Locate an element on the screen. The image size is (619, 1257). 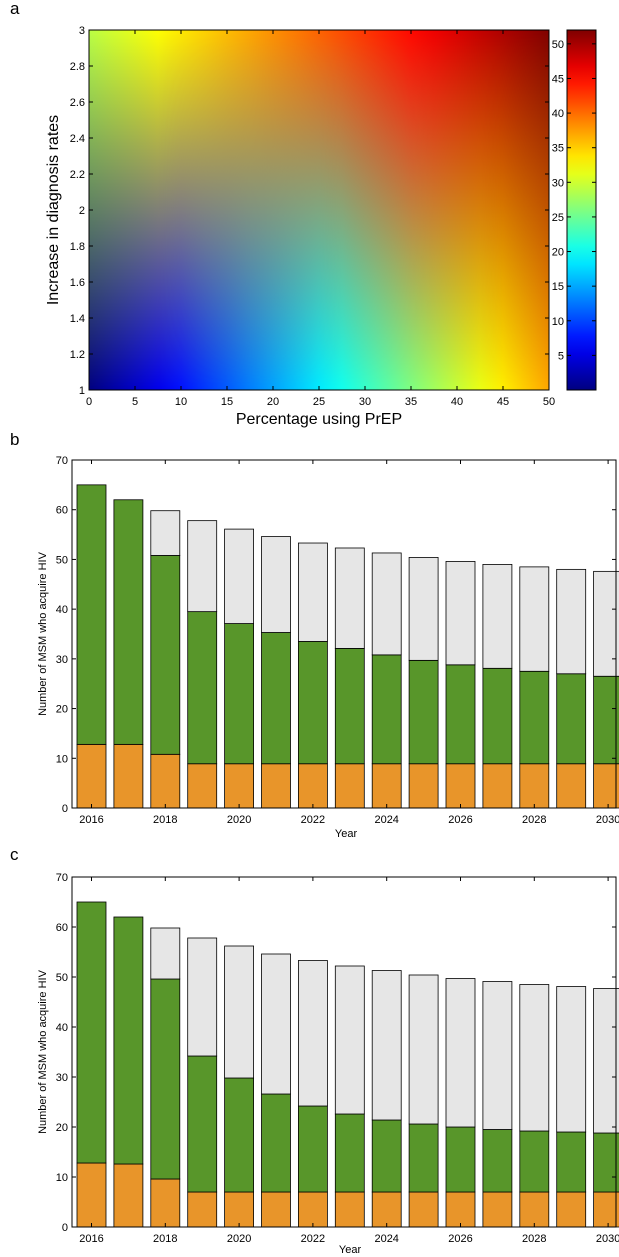
heatmap-x-tick-label: 40 is located at coordinates (457, 402).